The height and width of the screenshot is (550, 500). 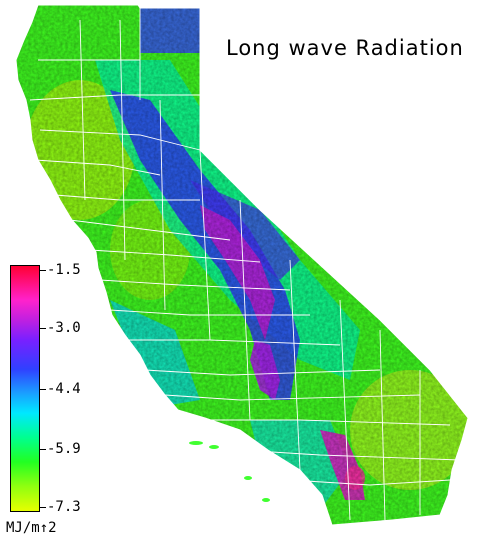 I want to click on colorbar-tick-label: -5.9, so click(x=64, y=449).